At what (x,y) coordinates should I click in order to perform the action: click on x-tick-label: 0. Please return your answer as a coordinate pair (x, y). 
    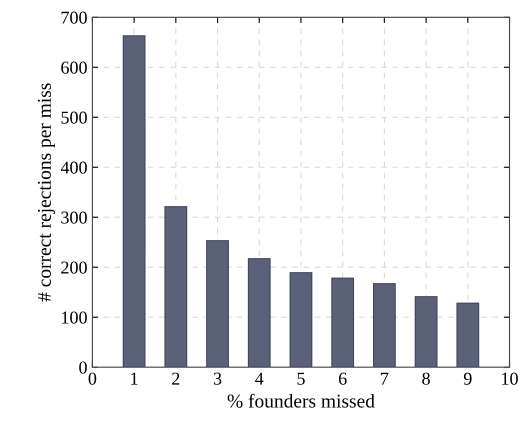
    Looking at the image, I should click on (92, 378).